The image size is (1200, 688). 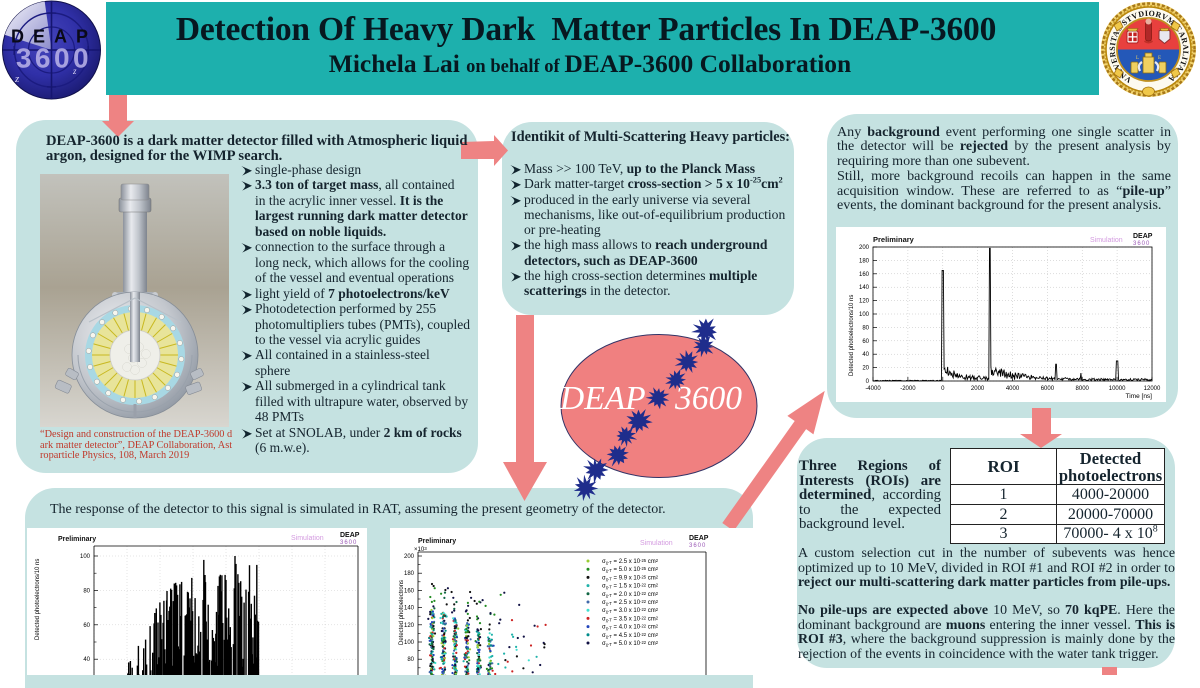 I want to click on svg-text: 12000, so click(x=1152, y=389).